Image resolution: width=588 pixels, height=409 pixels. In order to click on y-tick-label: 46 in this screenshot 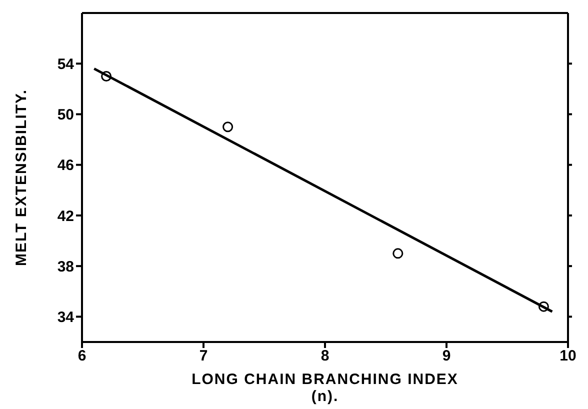, I will do `click(65, 165)`.